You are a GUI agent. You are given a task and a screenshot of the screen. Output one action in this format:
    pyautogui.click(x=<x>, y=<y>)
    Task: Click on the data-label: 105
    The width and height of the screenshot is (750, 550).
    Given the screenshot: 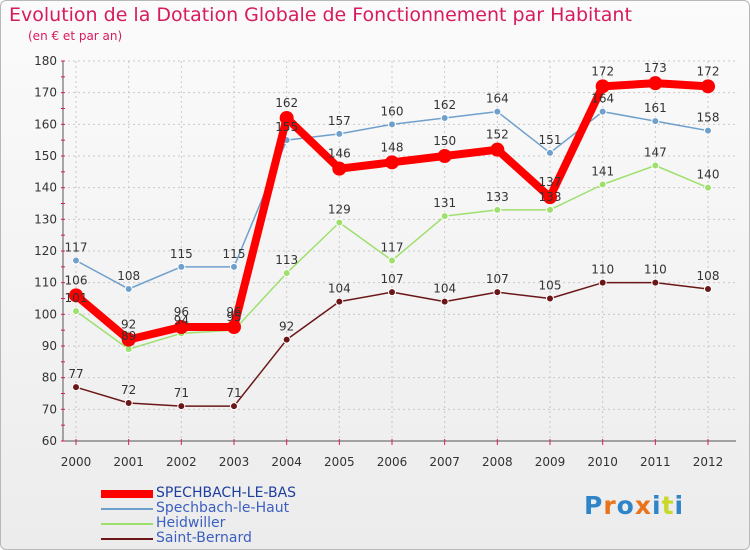 What is the action you would take?
    pyautogui.click(x=550, y=286)
    